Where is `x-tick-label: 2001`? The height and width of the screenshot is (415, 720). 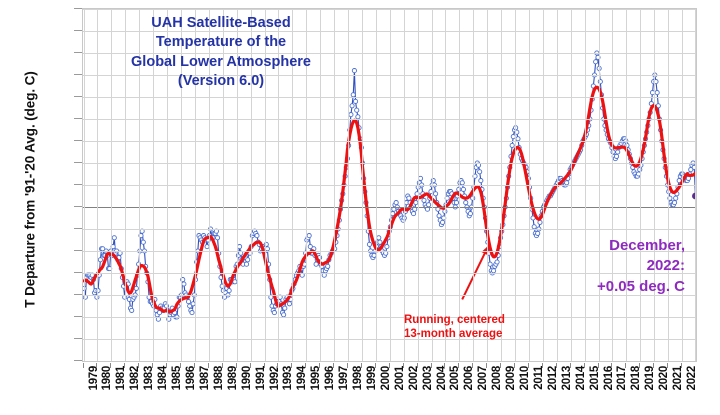
x-tick-label: 2001 is located at coordinates (399, 378).